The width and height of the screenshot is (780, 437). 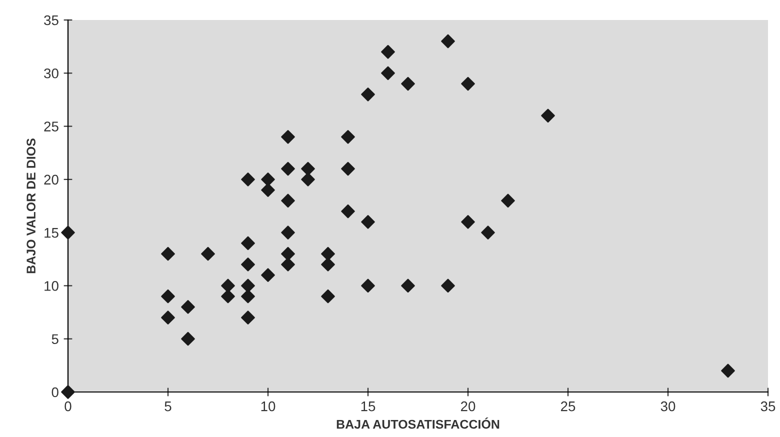 I want to click on x-tick-label: 35, so click(x=768, y=406).